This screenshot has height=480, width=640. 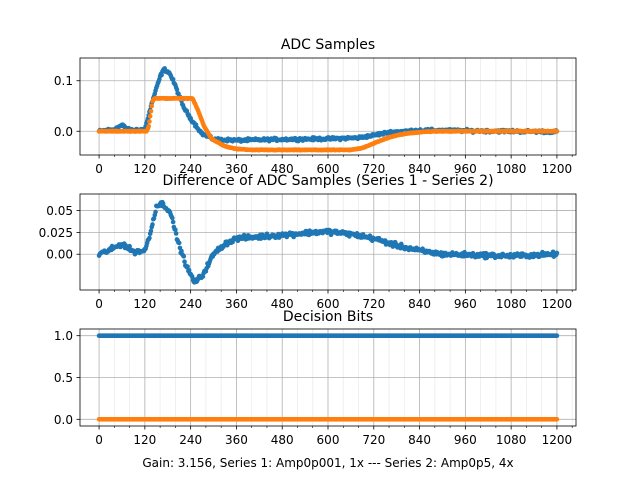 What do you see at coordinates (63, 81) in the screenshot?
I see `y-tick-label: 0.1` at bounding box center [63, 81].